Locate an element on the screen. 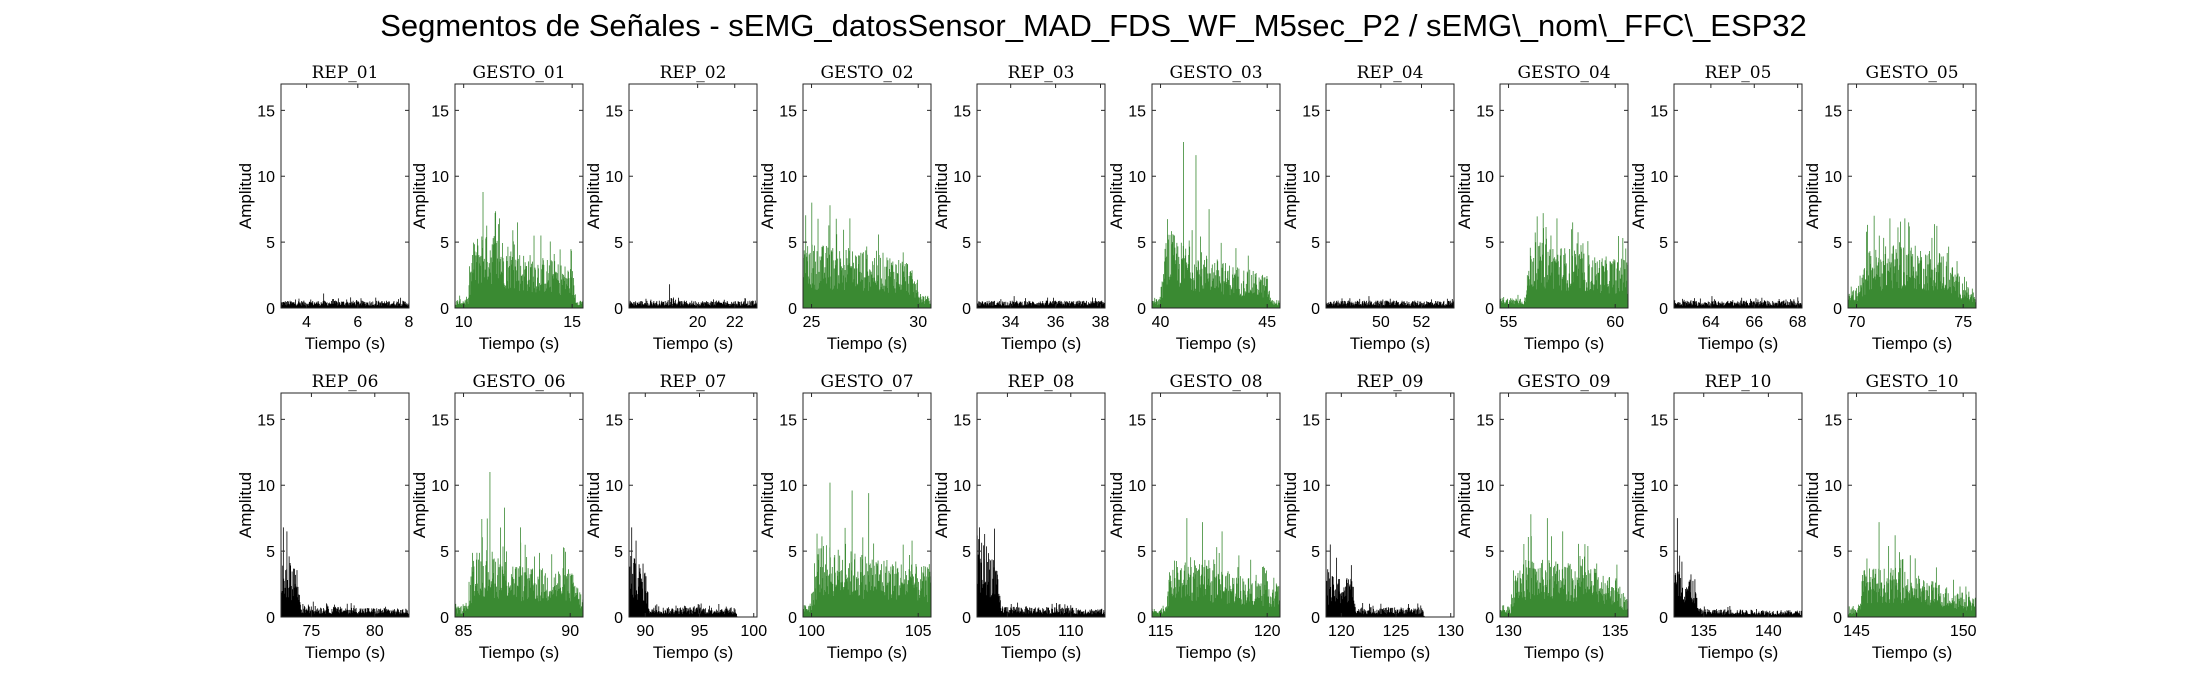  x-tick-label: 85 is located at coordinates (464, 631).